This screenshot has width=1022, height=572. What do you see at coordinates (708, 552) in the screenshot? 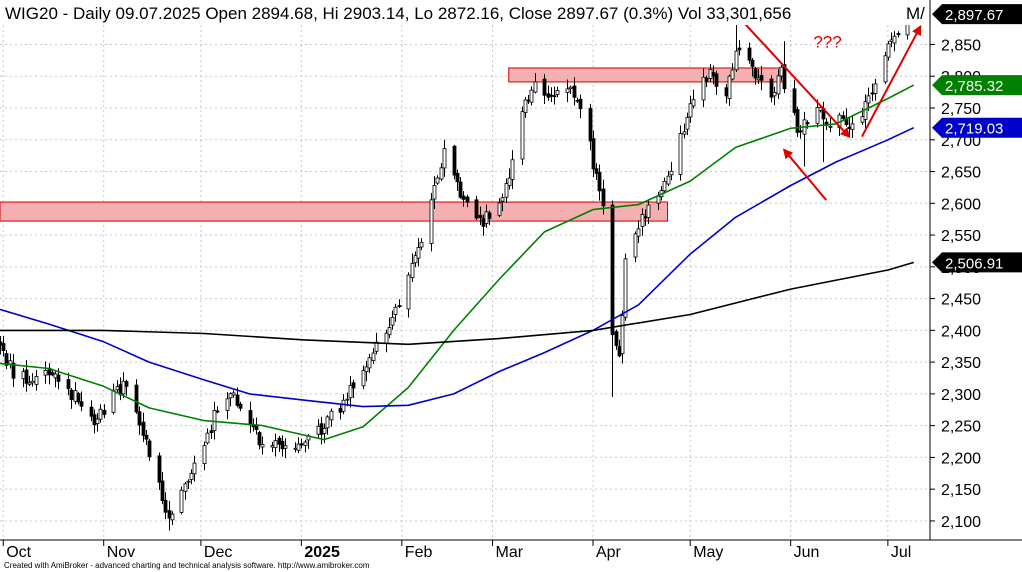
I see `x-tick-label: May` at bounding box center [708, 552].